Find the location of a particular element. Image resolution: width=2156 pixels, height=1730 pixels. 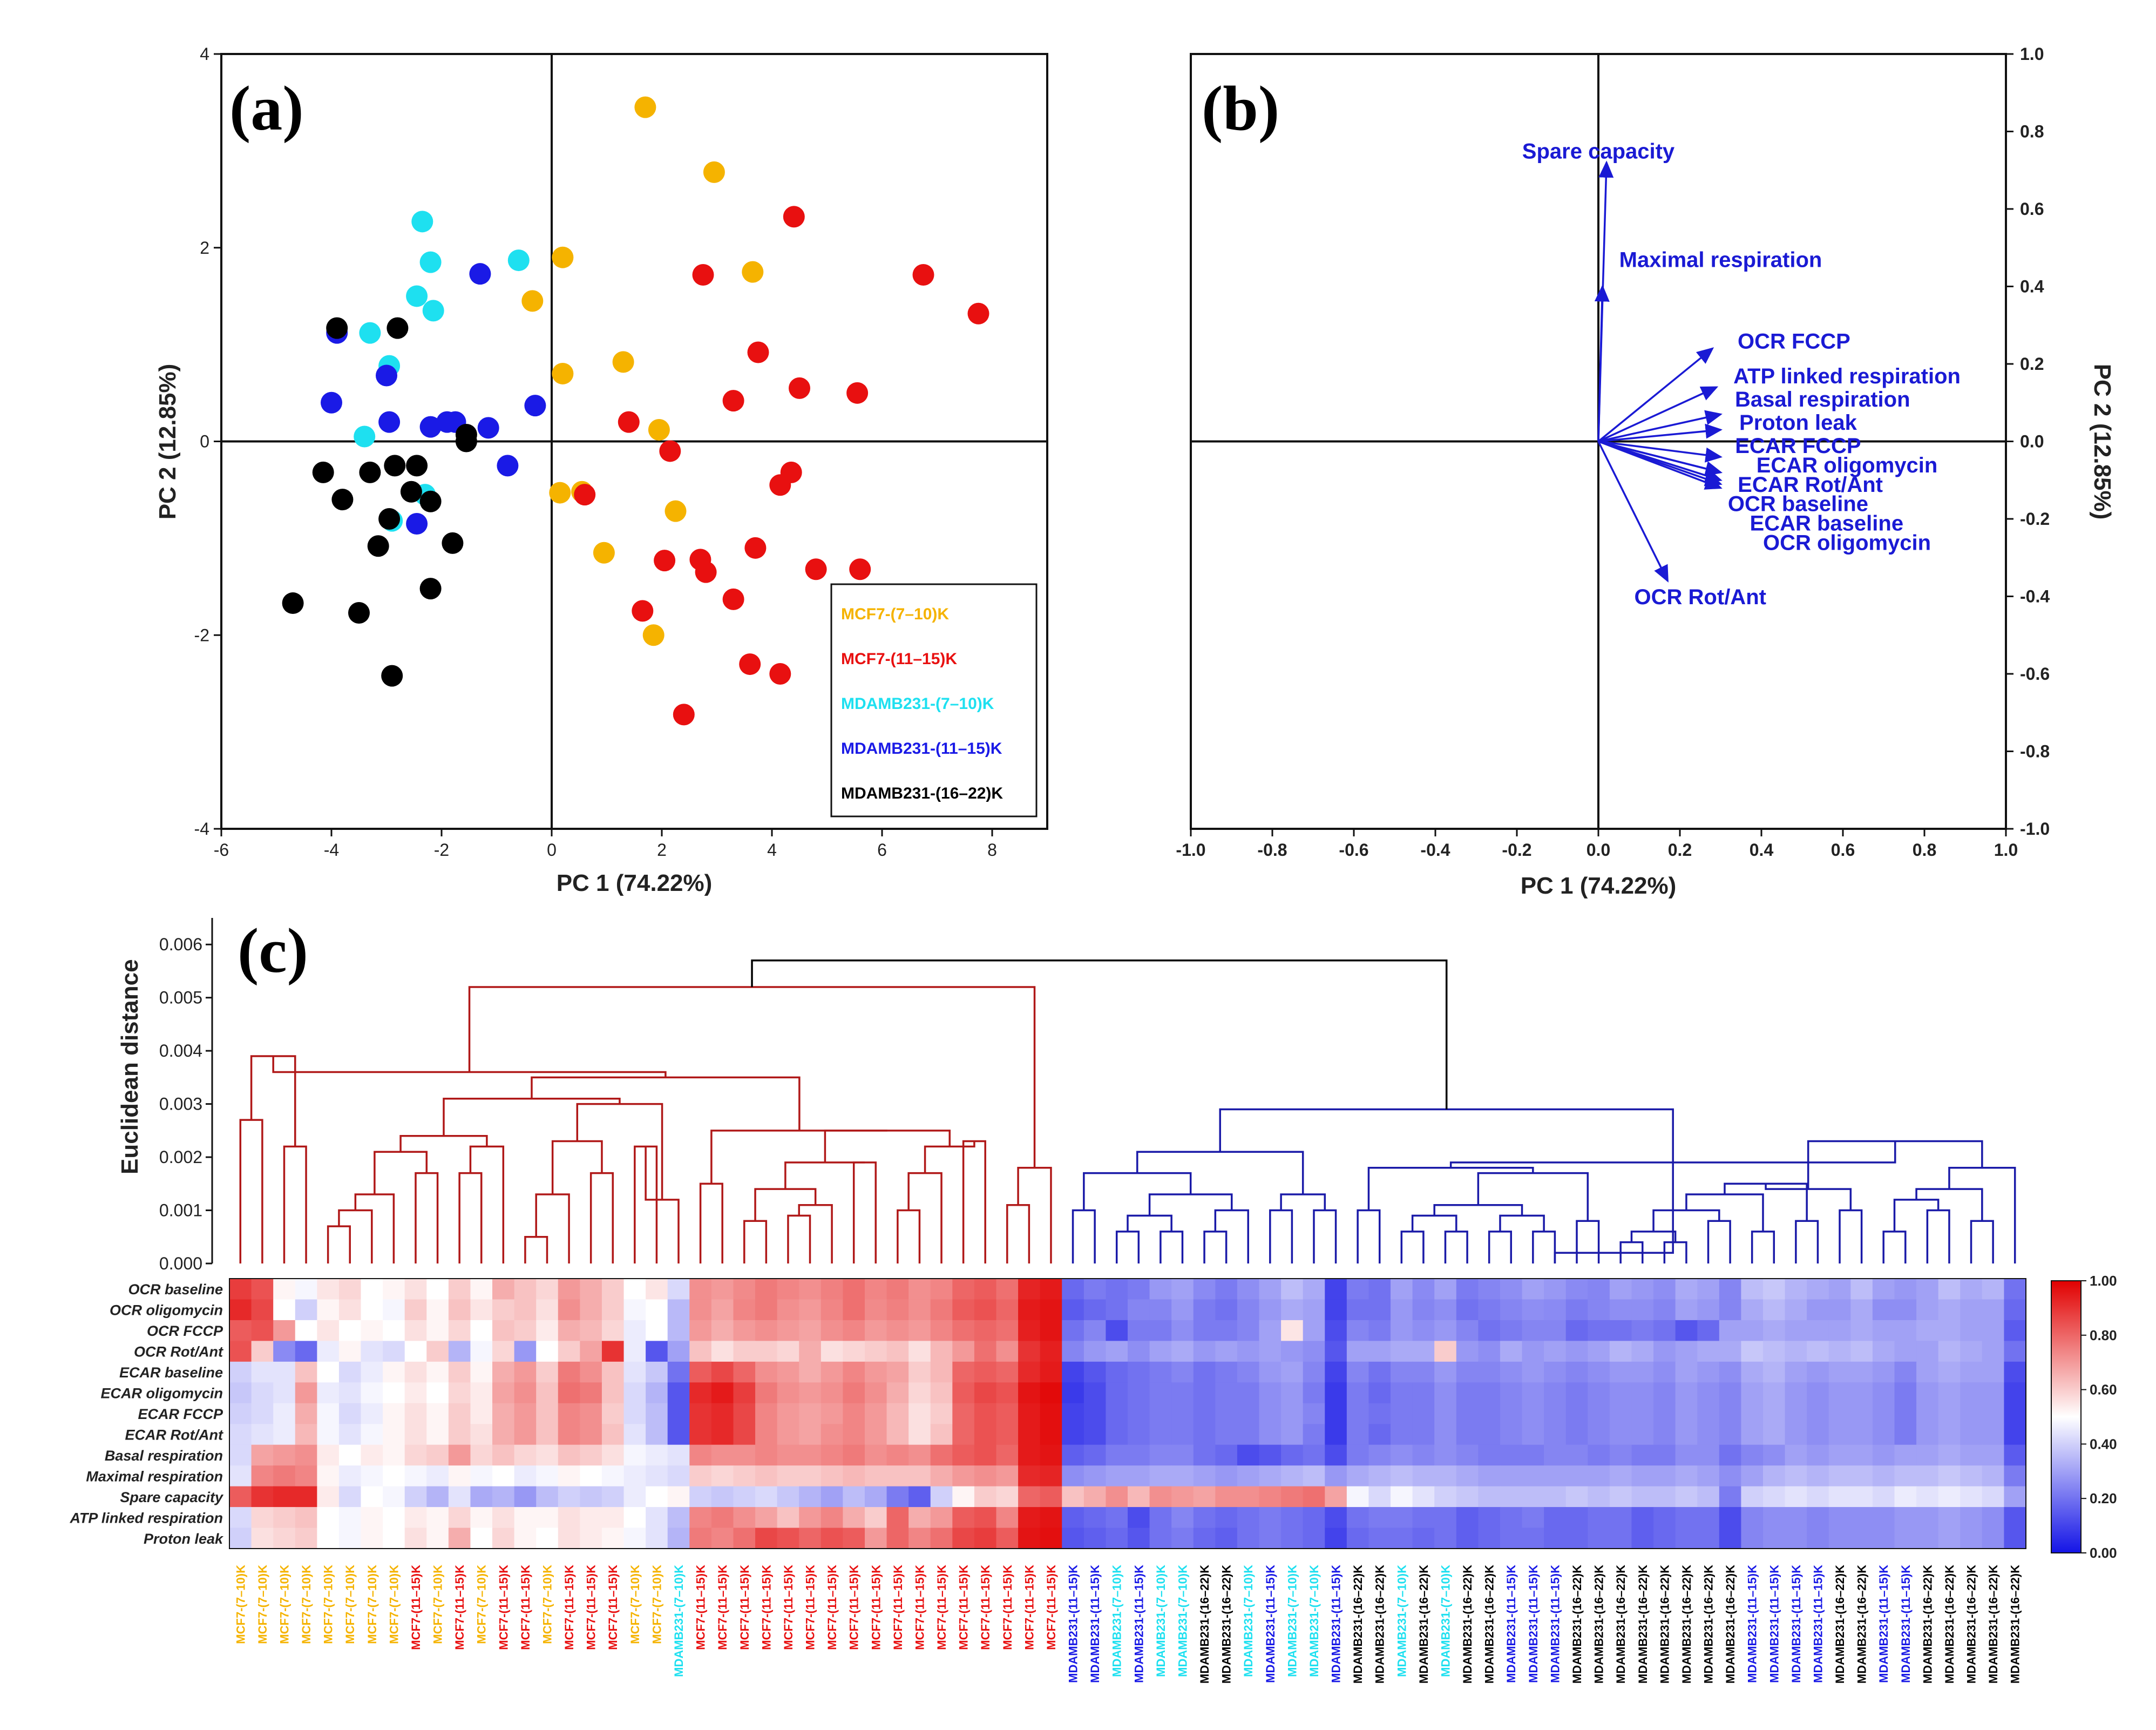

dendro-tick-label: 0.005 is located at coordinates (180, 998).